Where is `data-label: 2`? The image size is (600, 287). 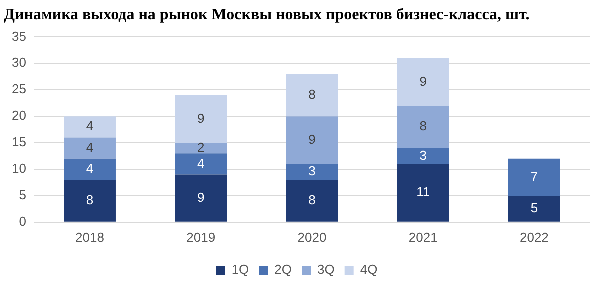
data-label: 2 is located at coordinates (201, 147).